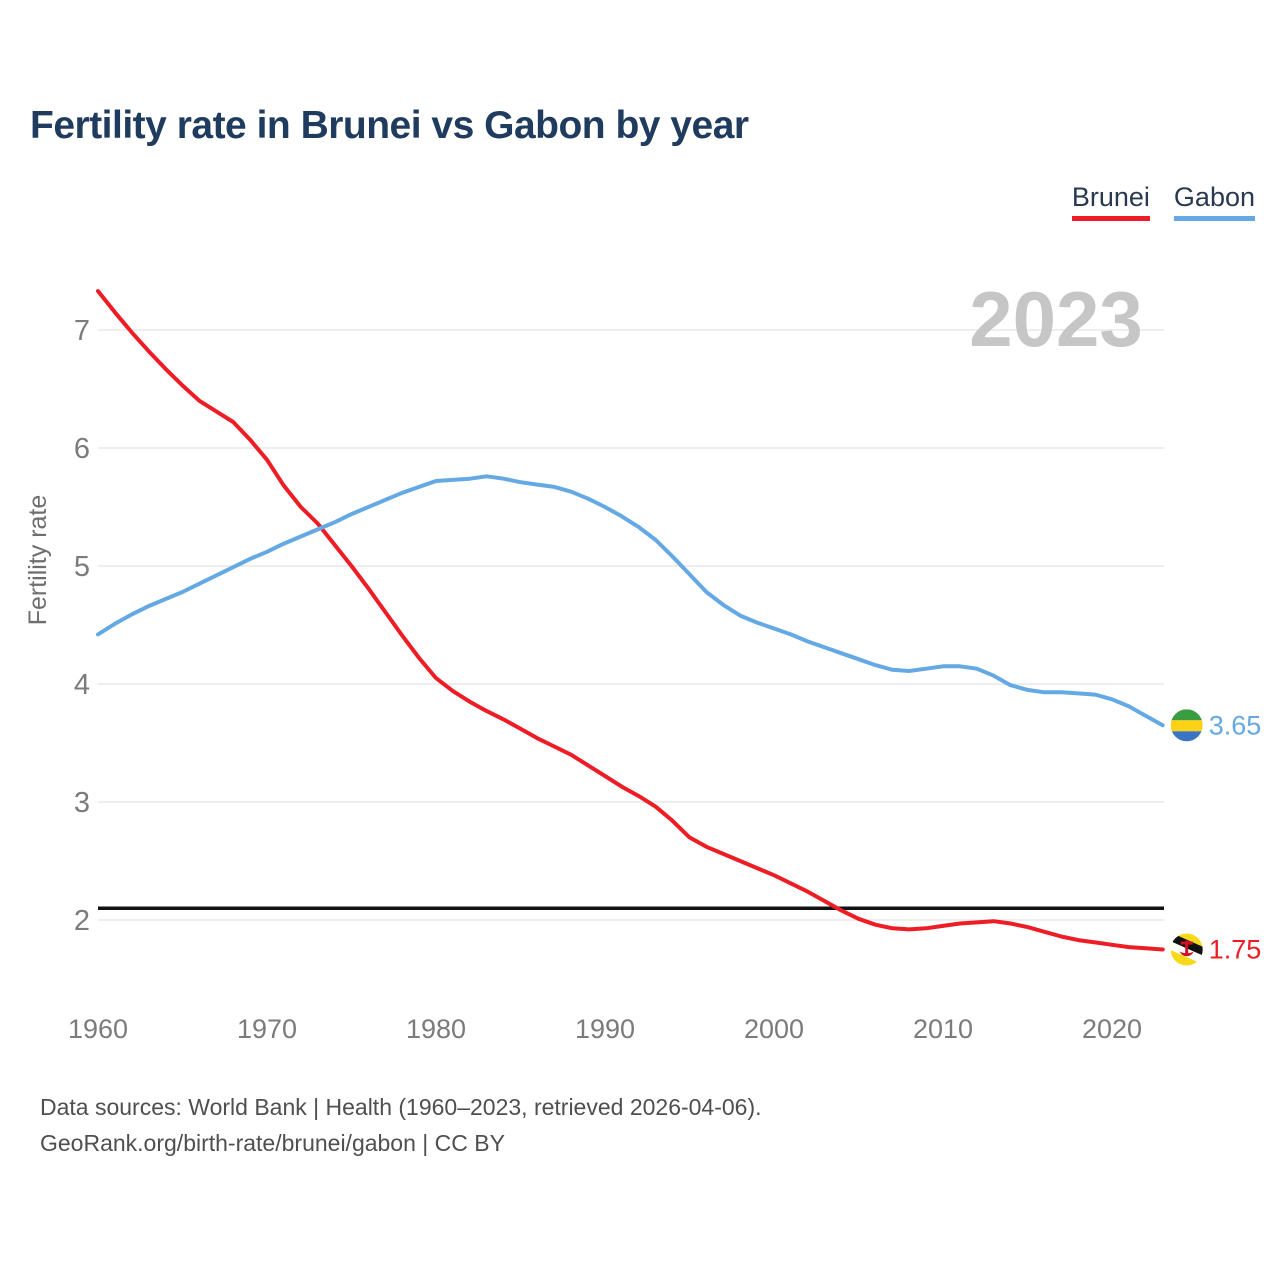  I want to click on gabon-flag-icon, so click(1186, 725).